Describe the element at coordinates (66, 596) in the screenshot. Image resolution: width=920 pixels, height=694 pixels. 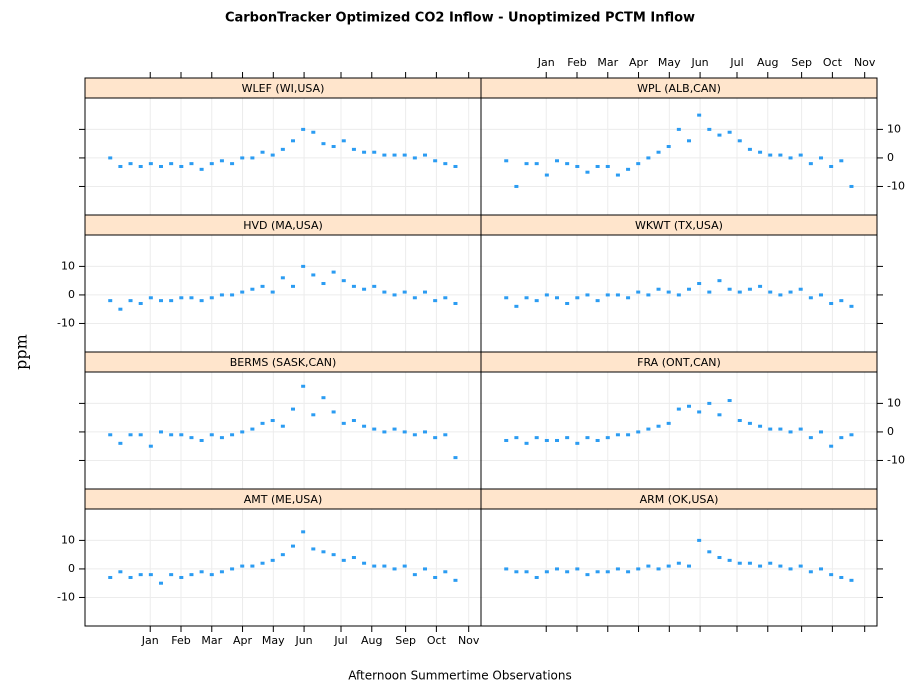
I see `y-tick-label: -10` at that location.